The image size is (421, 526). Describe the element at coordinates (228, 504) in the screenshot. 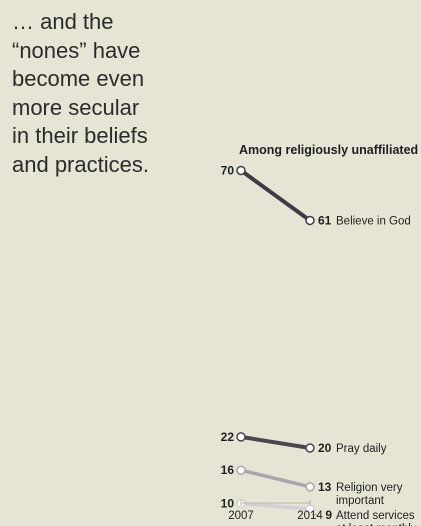

I see `data-label: 10` at that location.